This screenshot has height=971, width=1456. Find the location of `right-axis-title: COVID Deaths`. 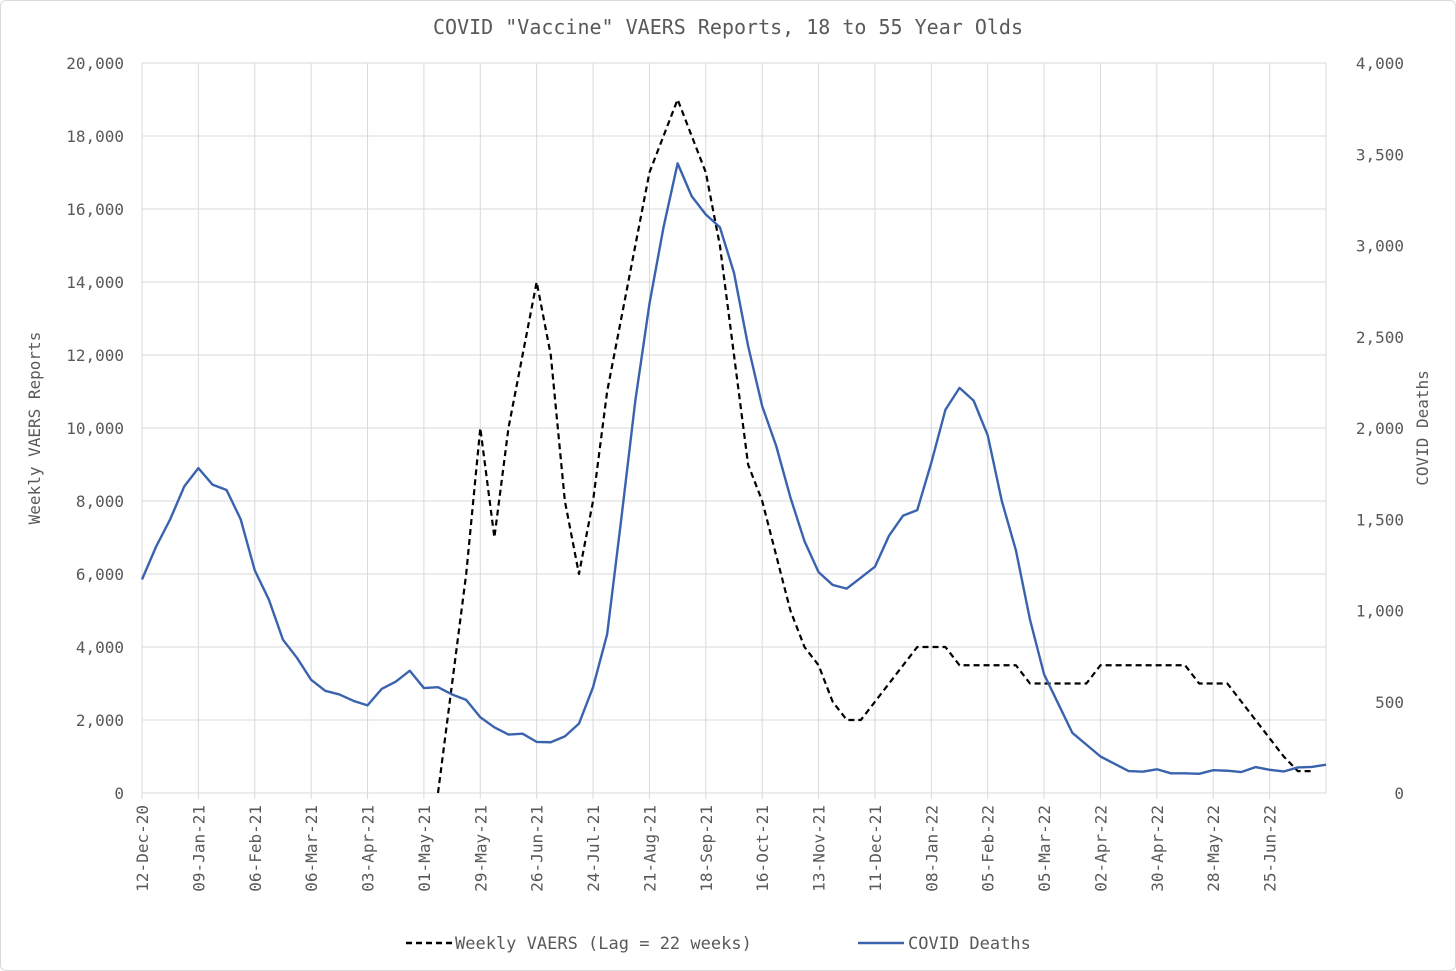

right-axis-title: COVID Deaths is located at coordinates (1422, 428).